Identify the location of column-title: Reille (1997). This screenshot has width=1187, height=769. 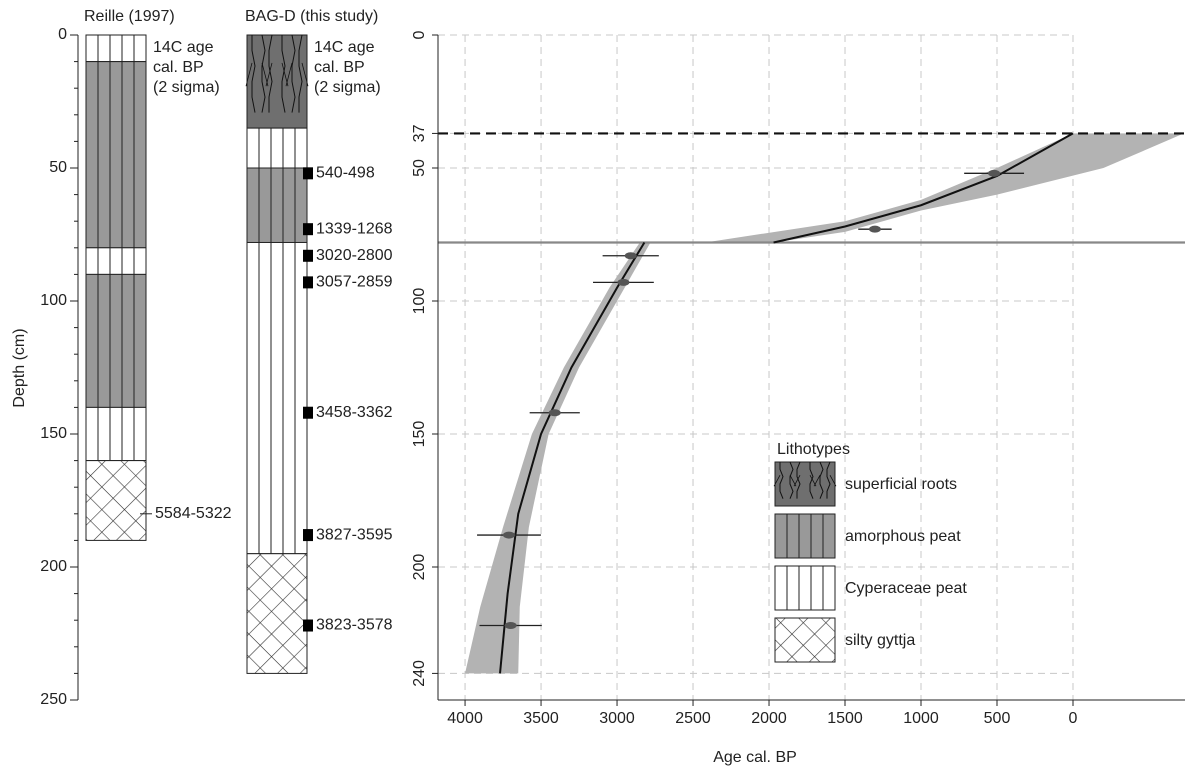
(129, 16).